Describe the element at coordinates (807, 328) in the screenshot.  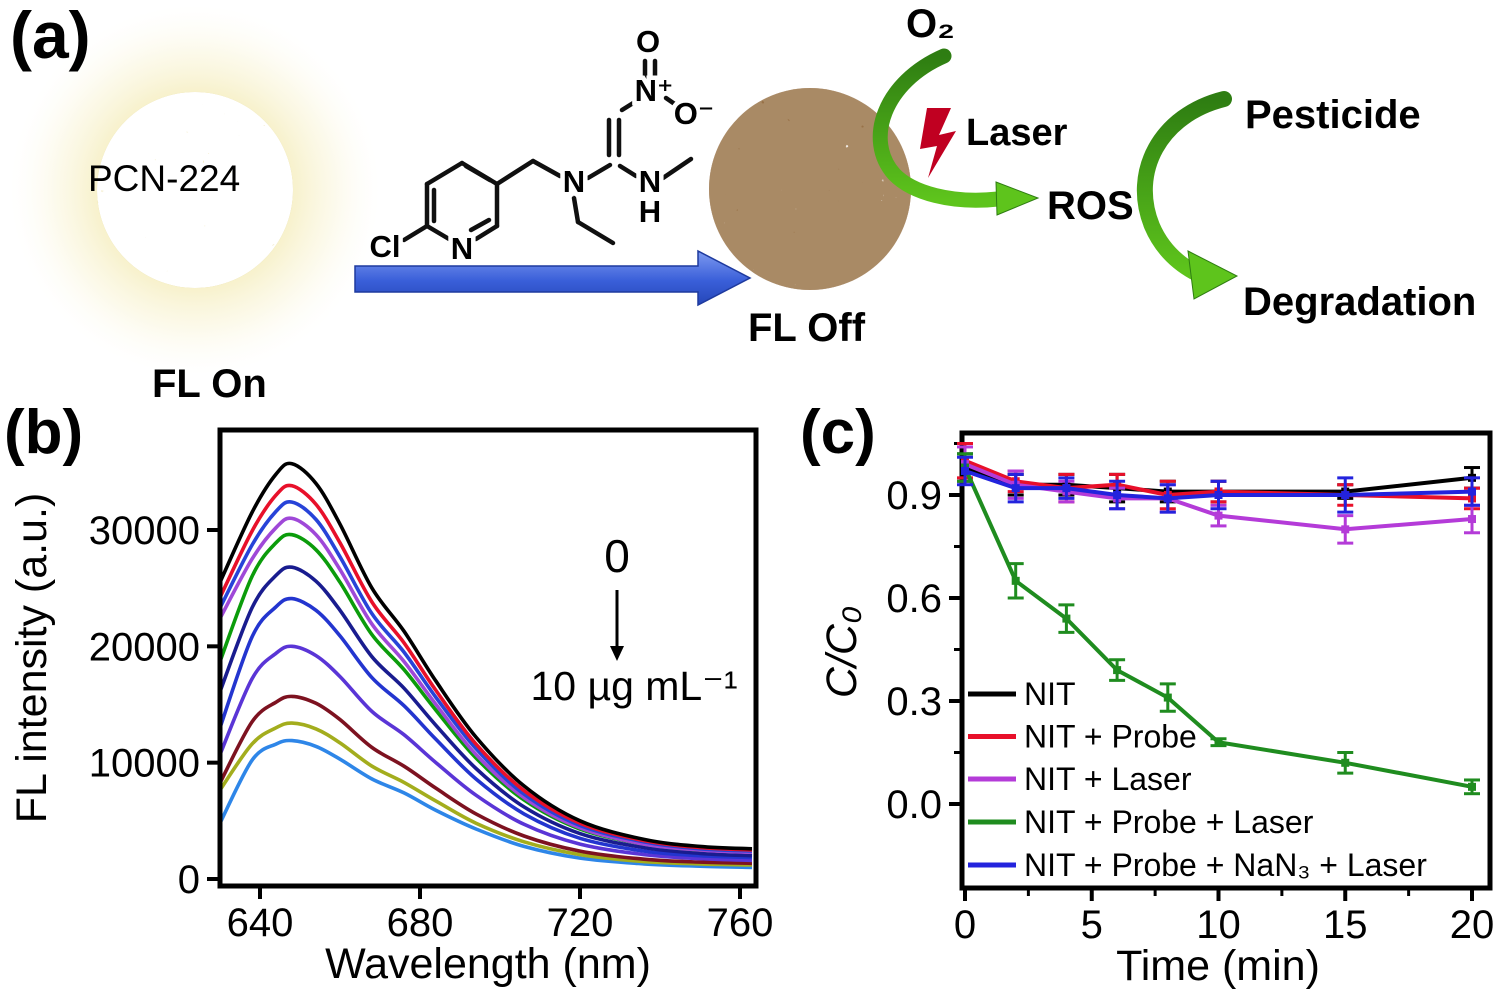
I see `fl-off-label: FL Off` at that location.